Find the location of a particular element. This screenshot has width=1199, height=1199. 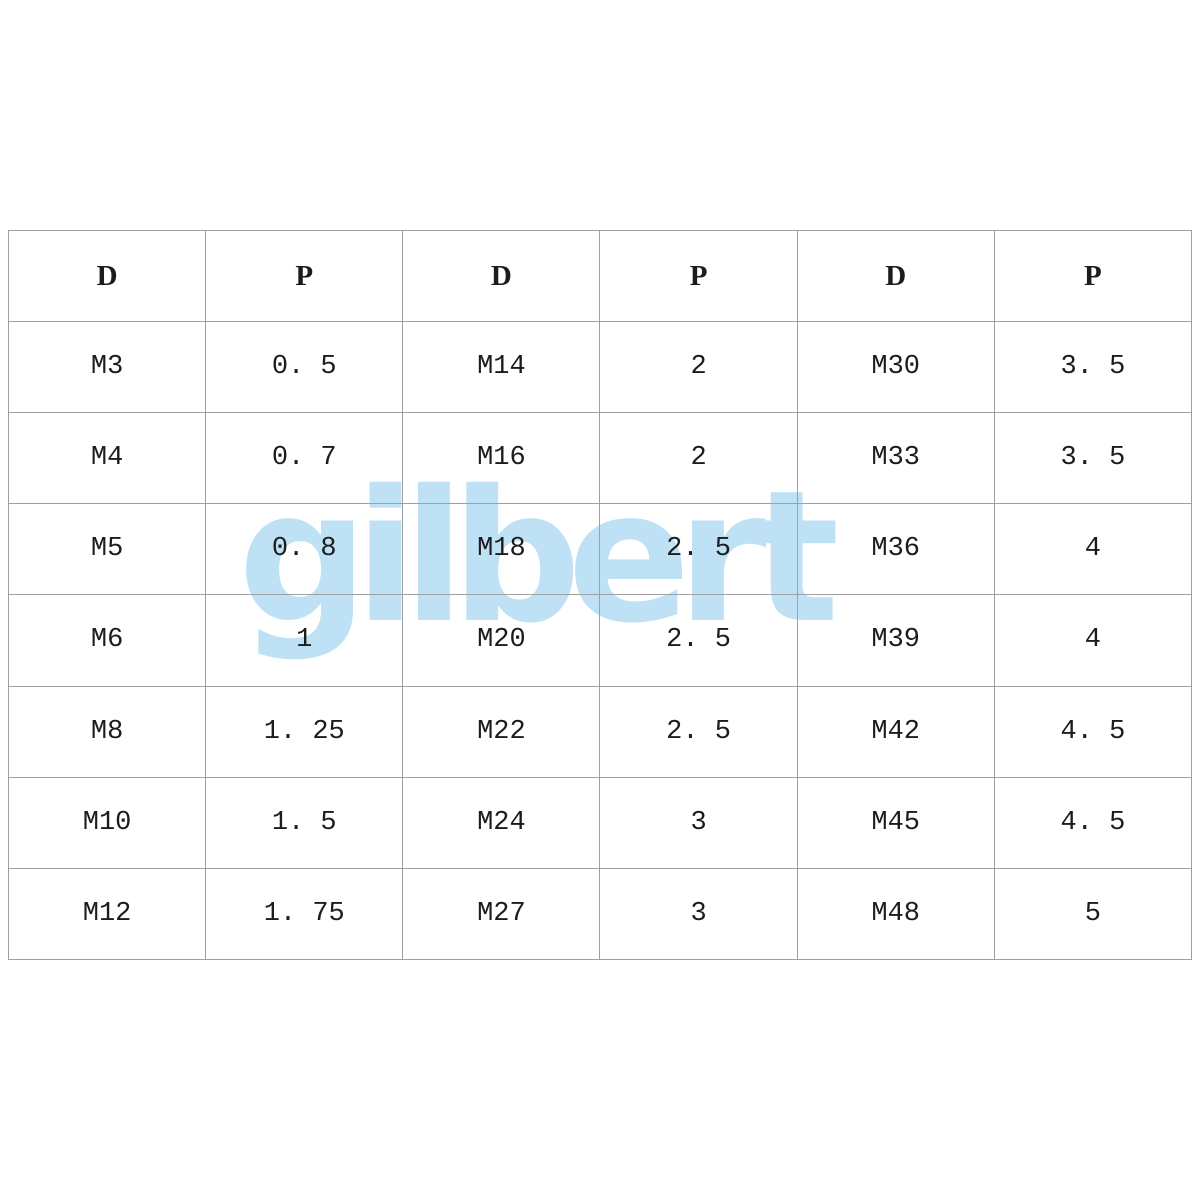

table-cell: 0. 5 is located at coordinates (304, 367).